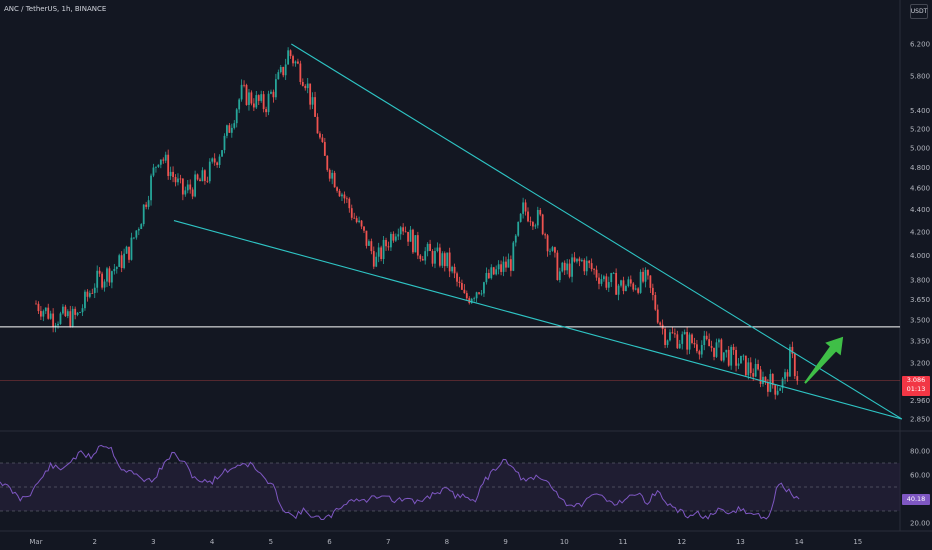 Image resolution: width=932 pixels, height=550 pixels. Describe the element at coordinates (916, 499) in the screenshot. I see `rsi-value-tag: 40.18` at that location.